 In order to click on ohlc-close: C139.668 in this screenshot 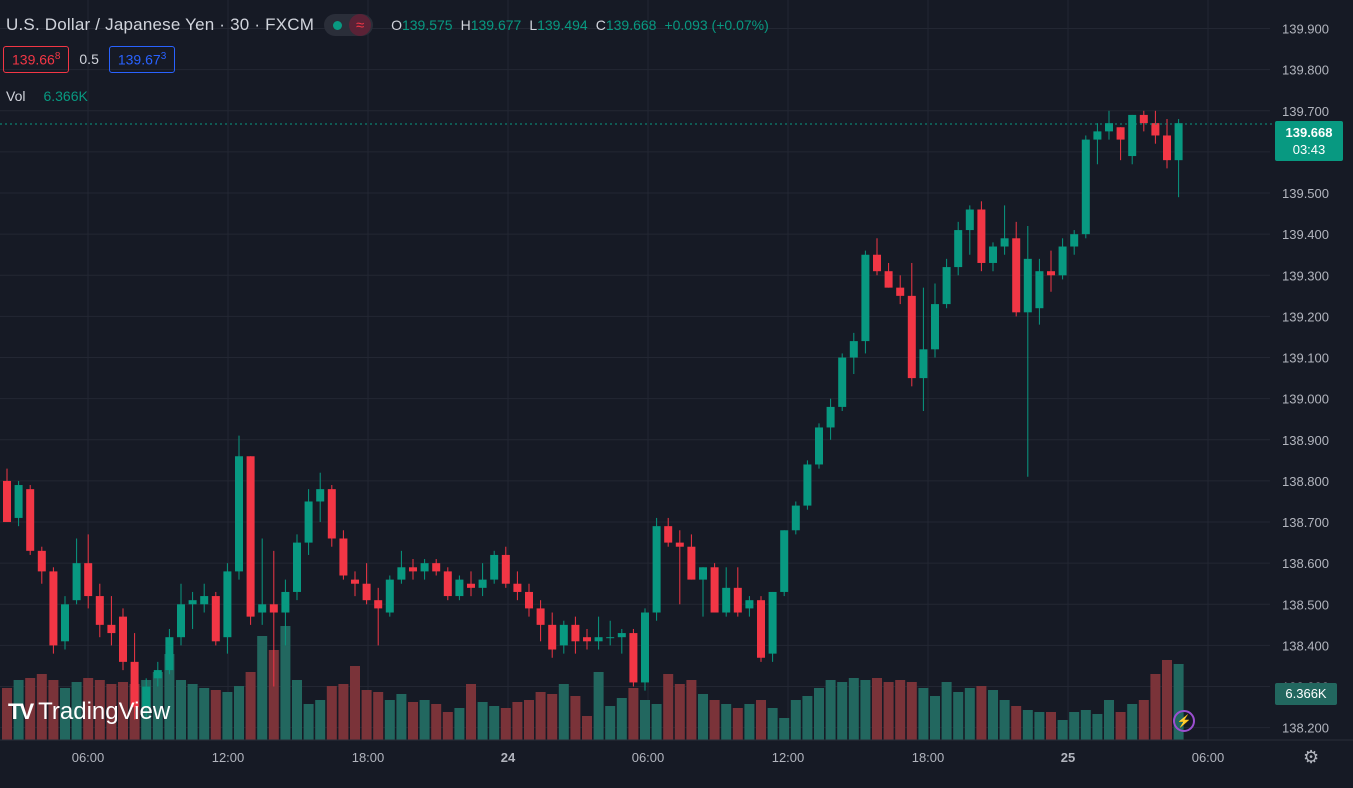, I will do `click(626, 25)`.